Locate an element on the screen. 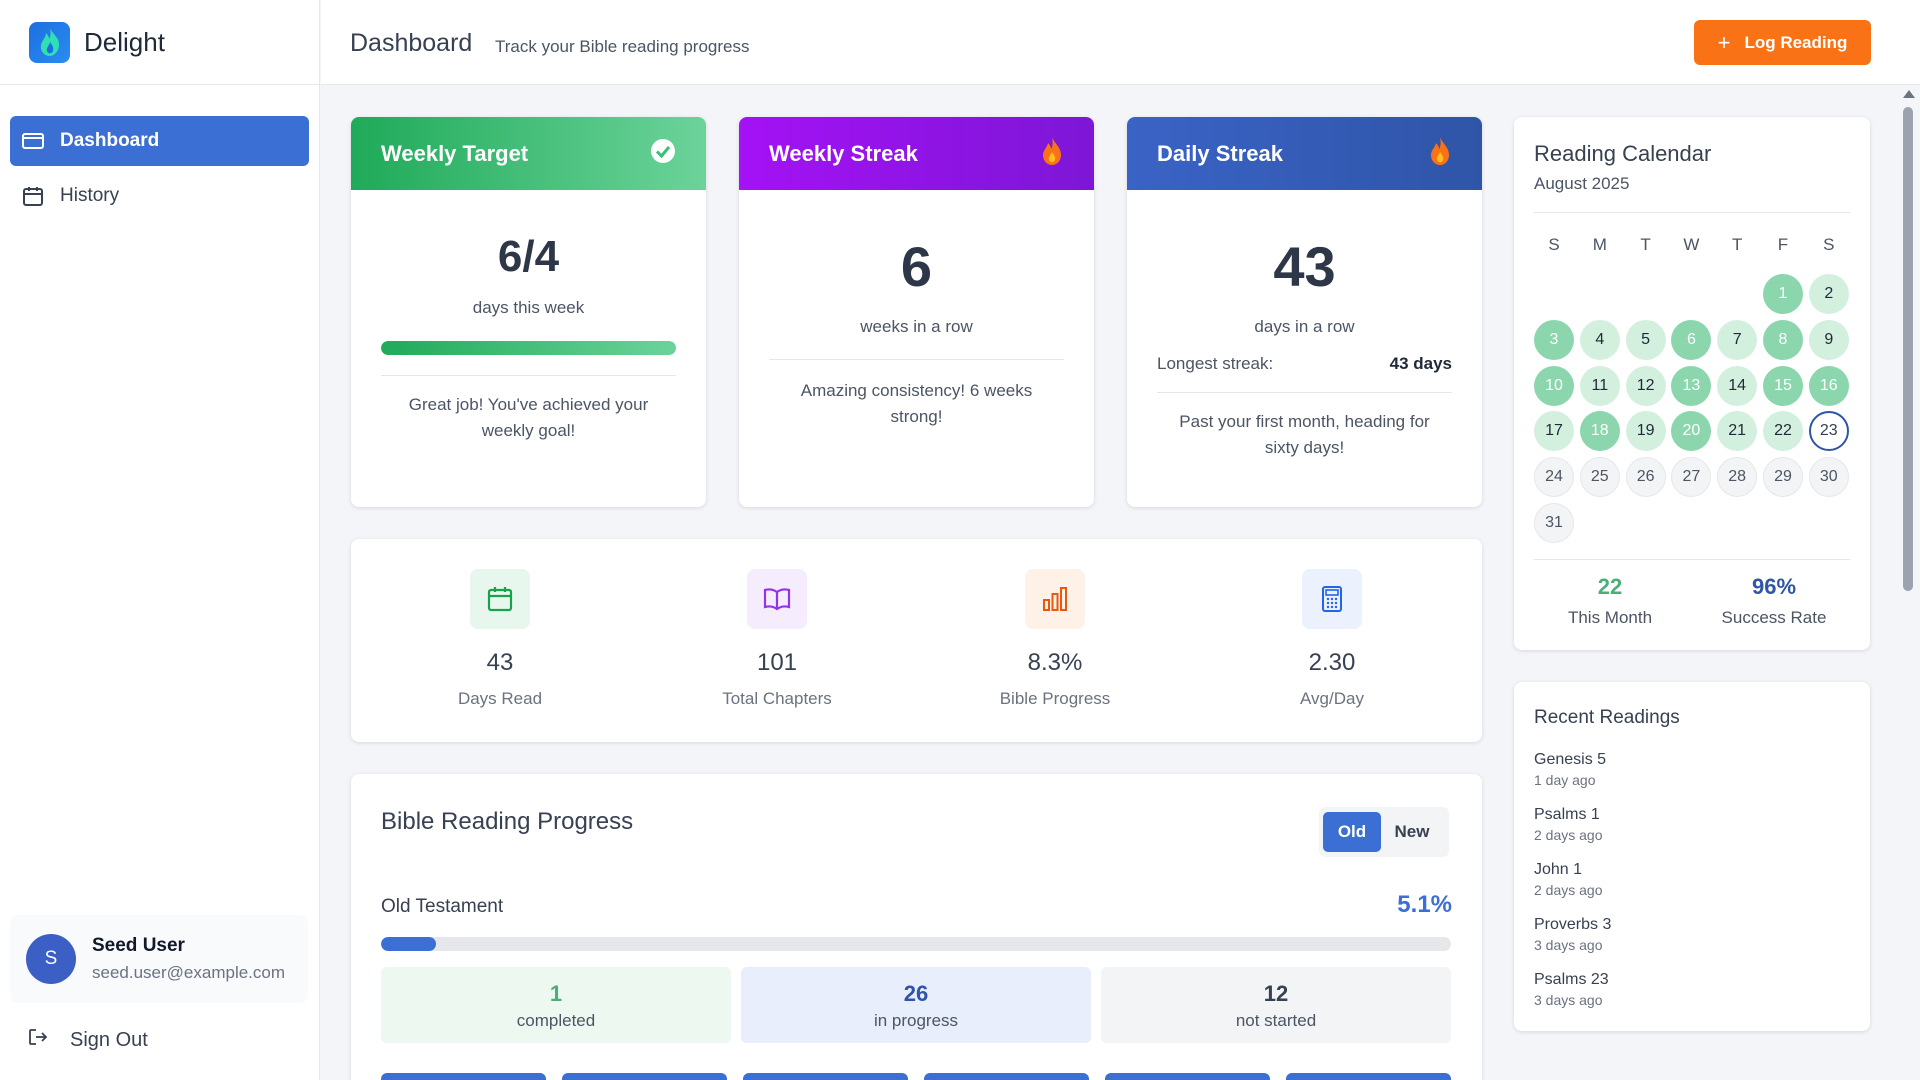  weekly-streak-value: 6 is located at coordinates (916, 266).